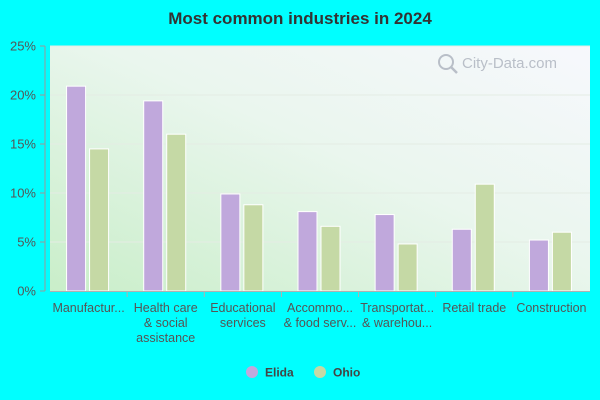  I want to click on legend-swatch-elida, so click(252, 372).